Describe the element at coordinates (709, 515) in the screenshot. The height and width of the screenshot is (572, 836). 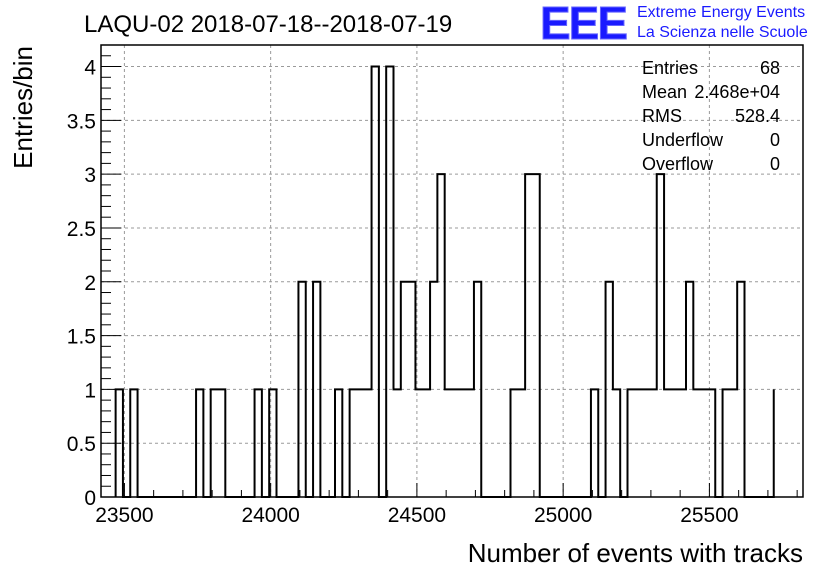
I see `x-tick-label: 25500` at that location.